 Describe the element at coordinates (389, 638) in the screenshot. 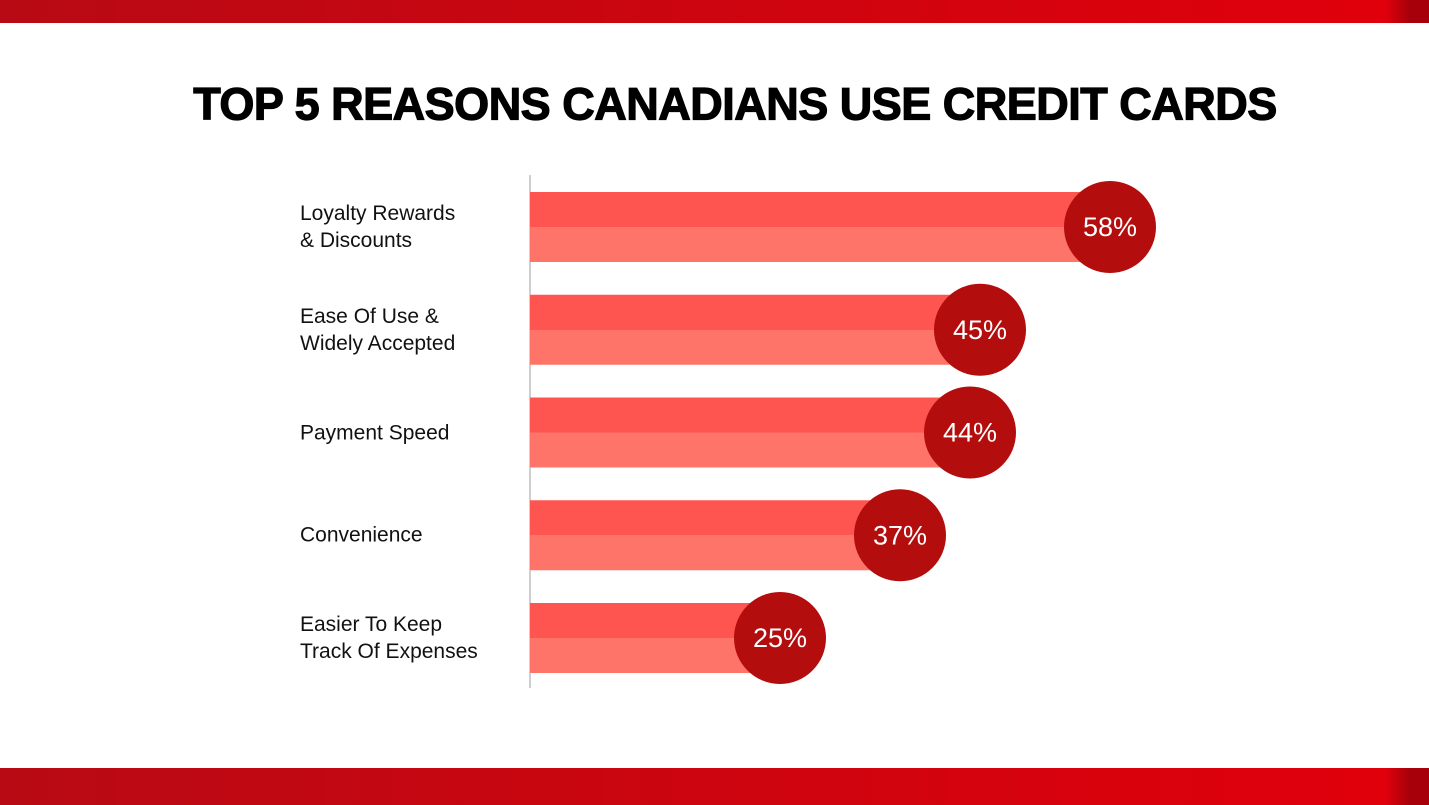

I see `category-label: Easier To Keep Track Of Expenses` at that location.